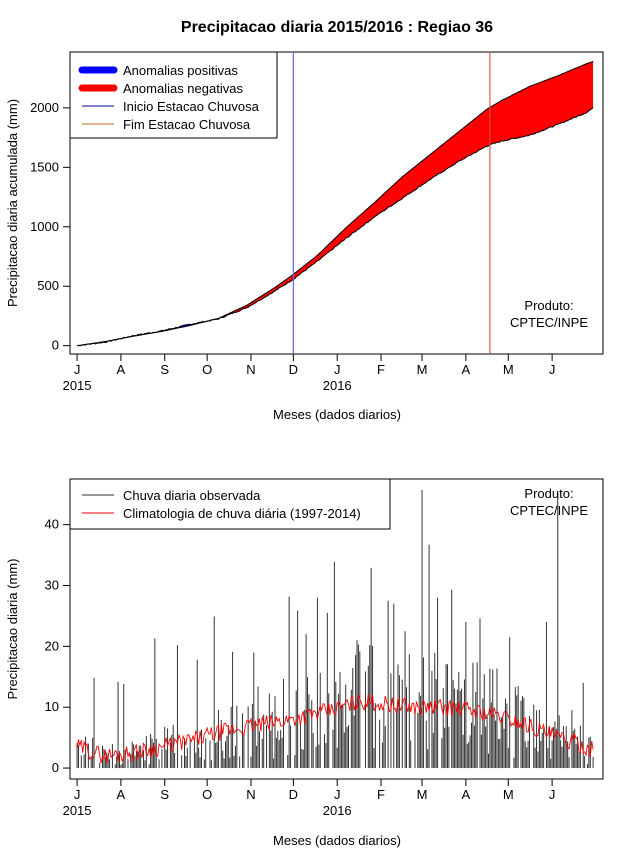 Image resolution: width=640 pixels, height=850 pixels. Describe the element at coordinates (55, 767) in the screenshot. I see `daily-y-tick-label: 0` at that location.